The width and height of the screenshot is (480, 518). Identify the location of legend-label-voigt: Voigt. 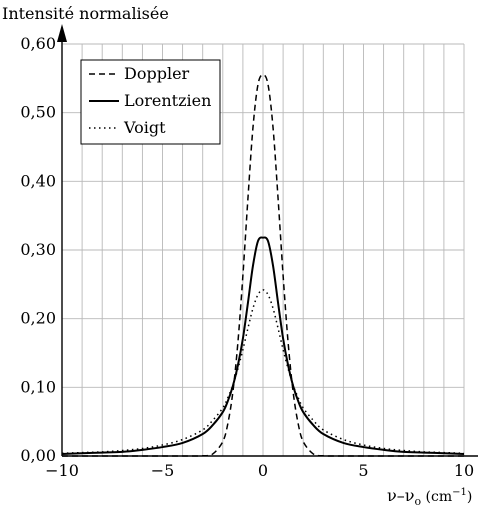
(144, 127).